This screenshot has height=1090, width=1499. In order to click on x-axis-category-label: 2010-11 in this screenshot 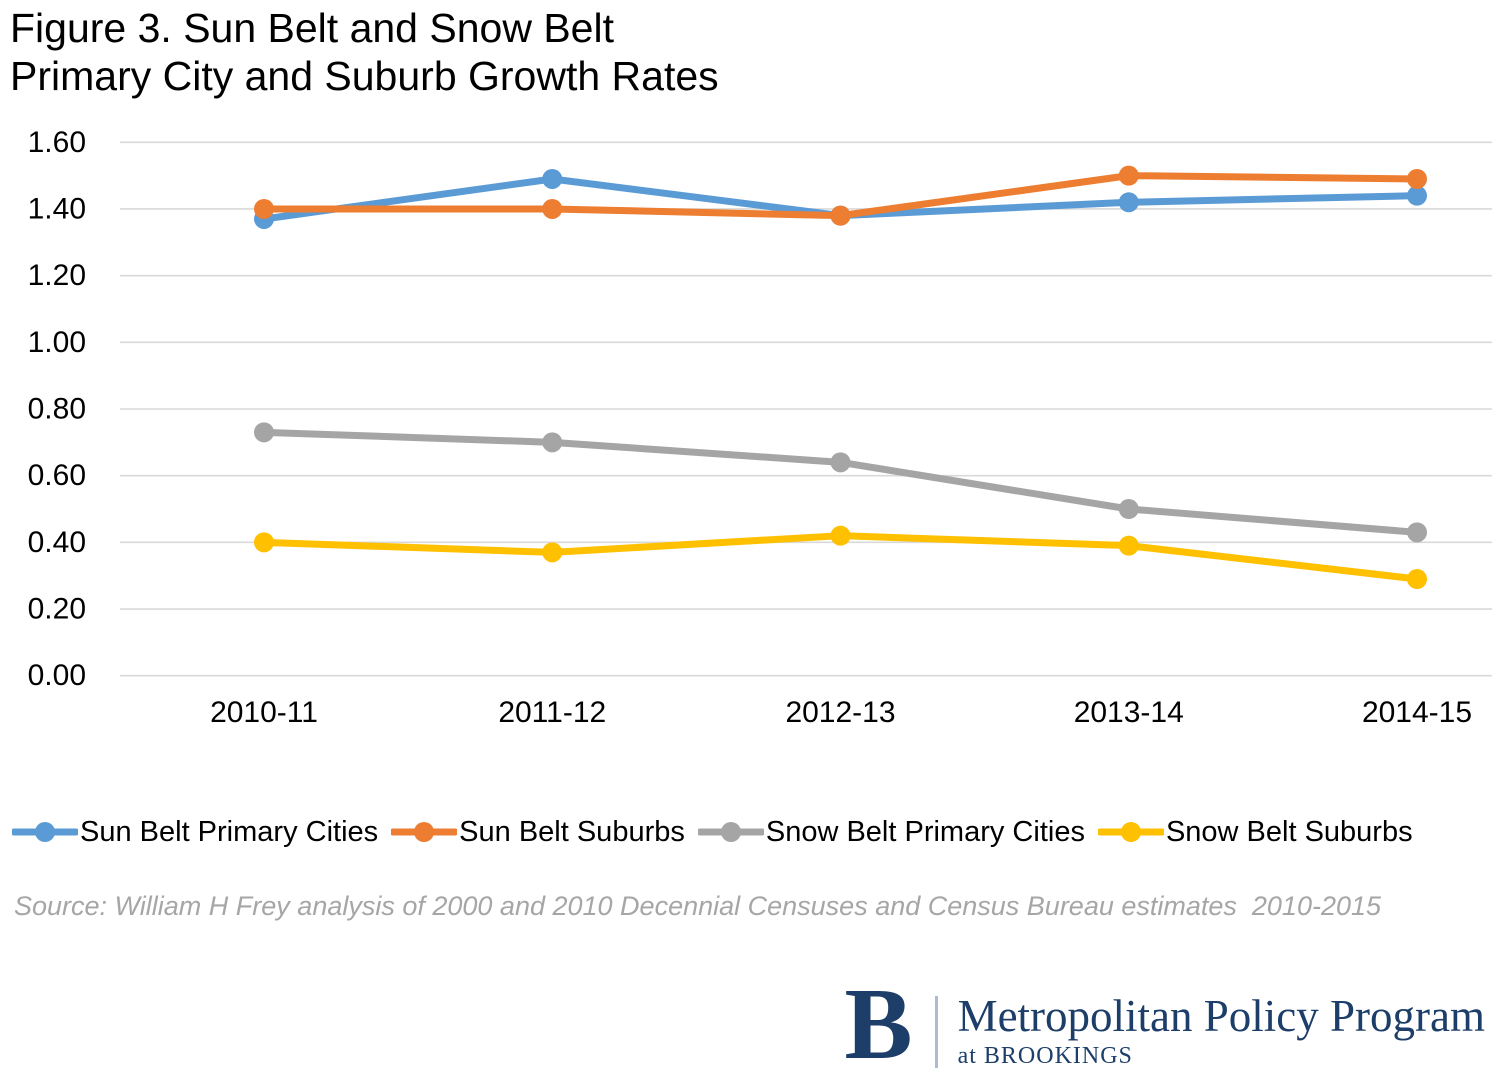, I will do `click(264, 712)`.